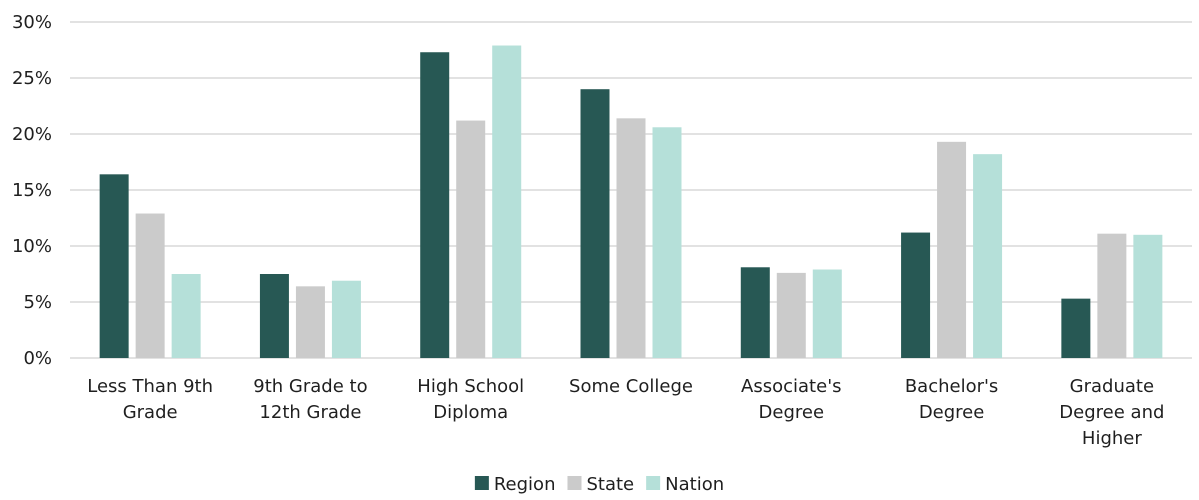  What do you see at coordinates (32, 246) in the screenshot?
I see `y-tick-label: 10%` at bounding box center [32, 246].